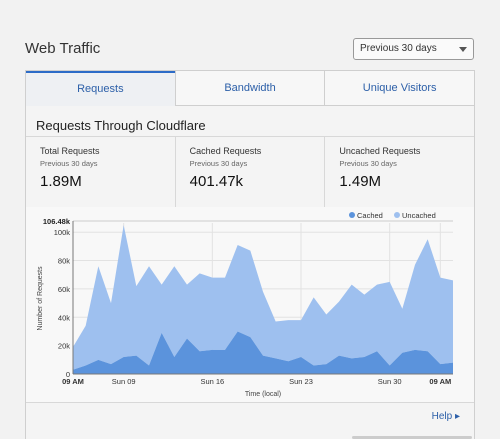  Describe the element at coordinates (463, 49) in the screenshot. I see `chevron-down-icon` at that location.